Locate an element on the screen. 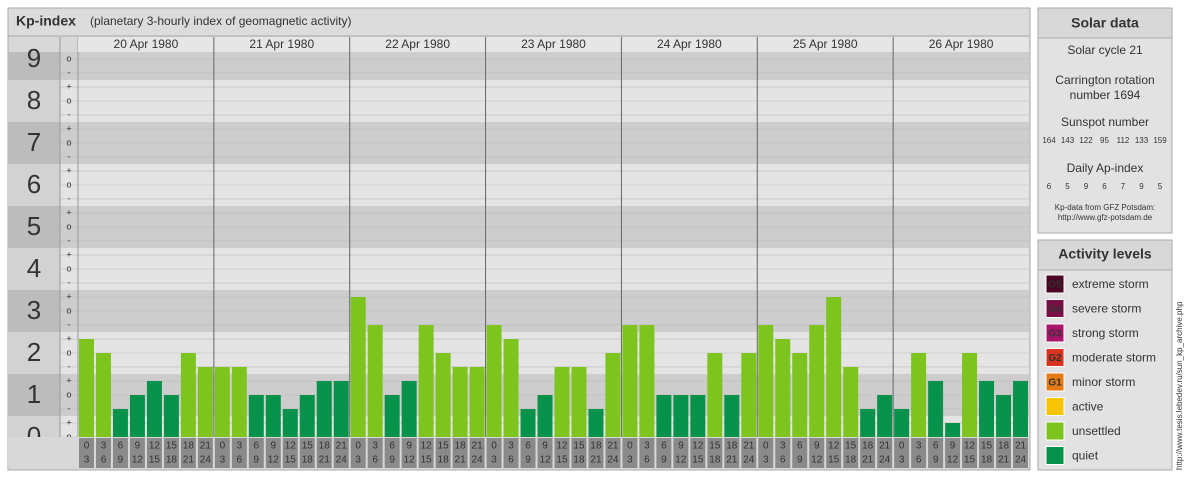 The image size is (1184, 480). date-header is located at coordinates (553, 44).